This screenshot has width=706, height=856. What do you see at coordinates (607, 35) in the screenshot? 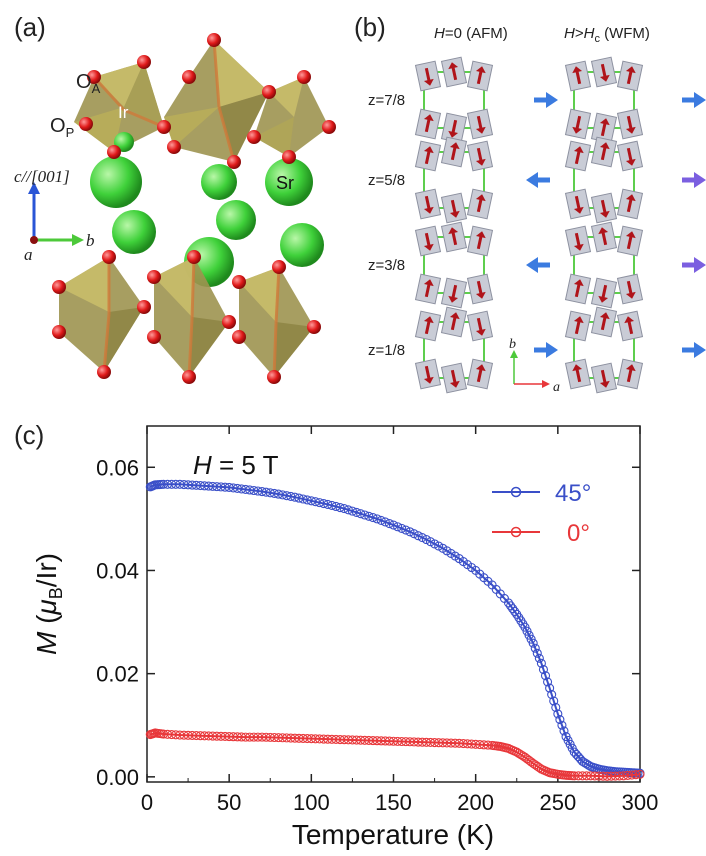
I see `col-wfm-title: H>Hc (WFM)` at bounding box center [607, 35].